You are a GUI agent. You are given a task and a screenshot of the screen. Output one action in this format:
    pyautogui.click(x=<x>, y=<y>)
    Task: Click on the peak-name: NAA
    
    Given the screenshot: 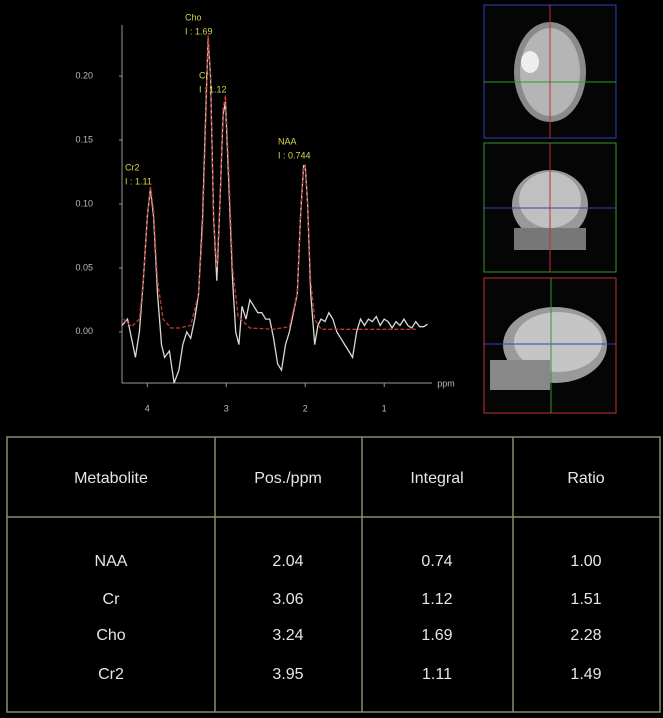 What is the action you would take?
    pyautogui.click(x=287, y=141)
    